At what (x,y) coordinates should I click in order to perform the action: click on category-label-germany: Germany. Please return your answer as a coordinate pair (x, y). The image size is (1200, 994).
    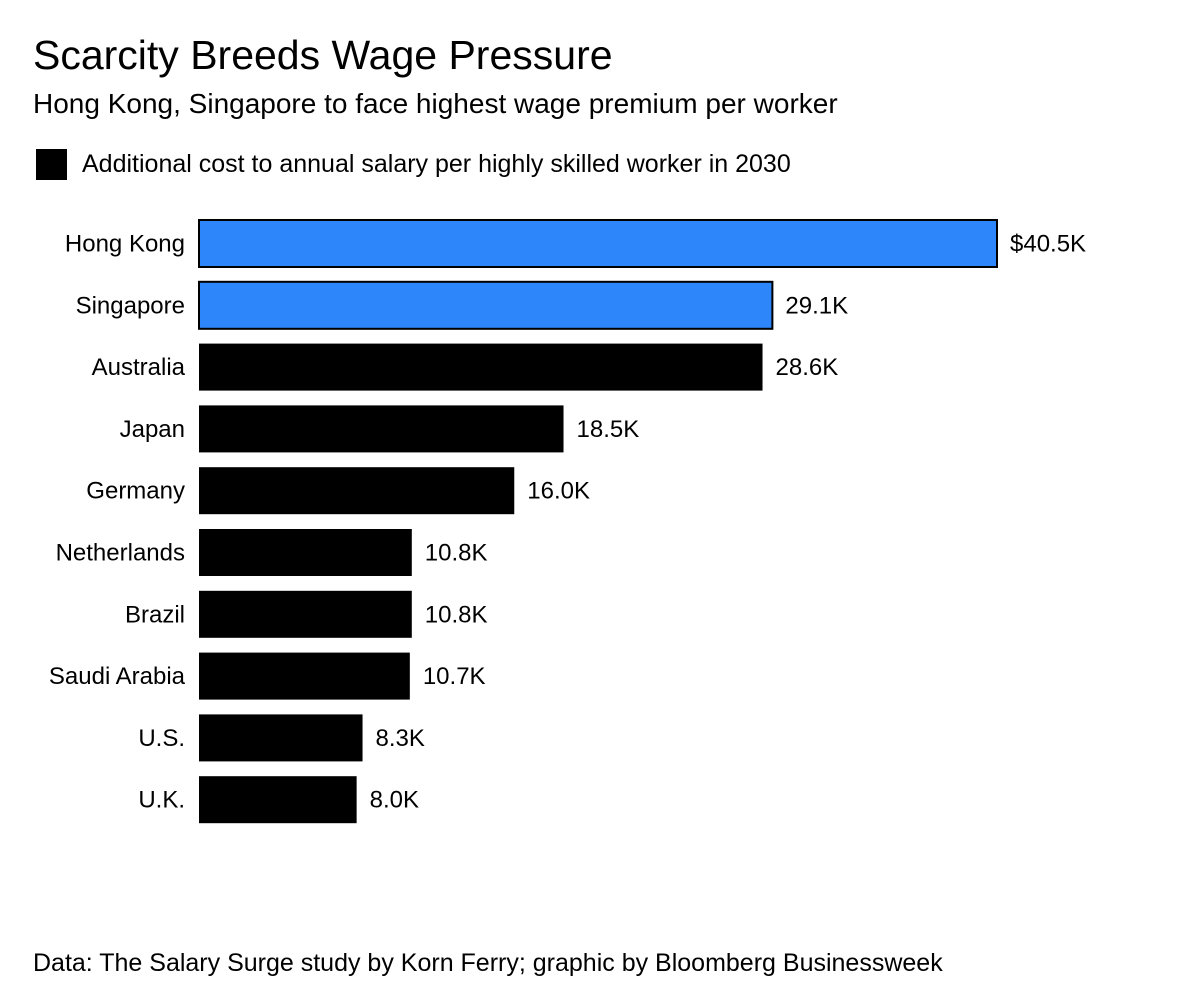
    Looking at the image, I should click on (135, 491).